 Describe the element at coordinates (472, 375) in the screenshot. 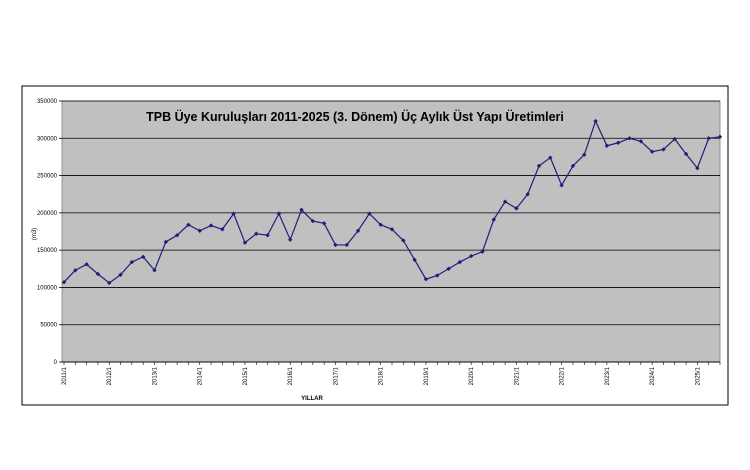

I see `x-tick-label: 2020/1` at that location.